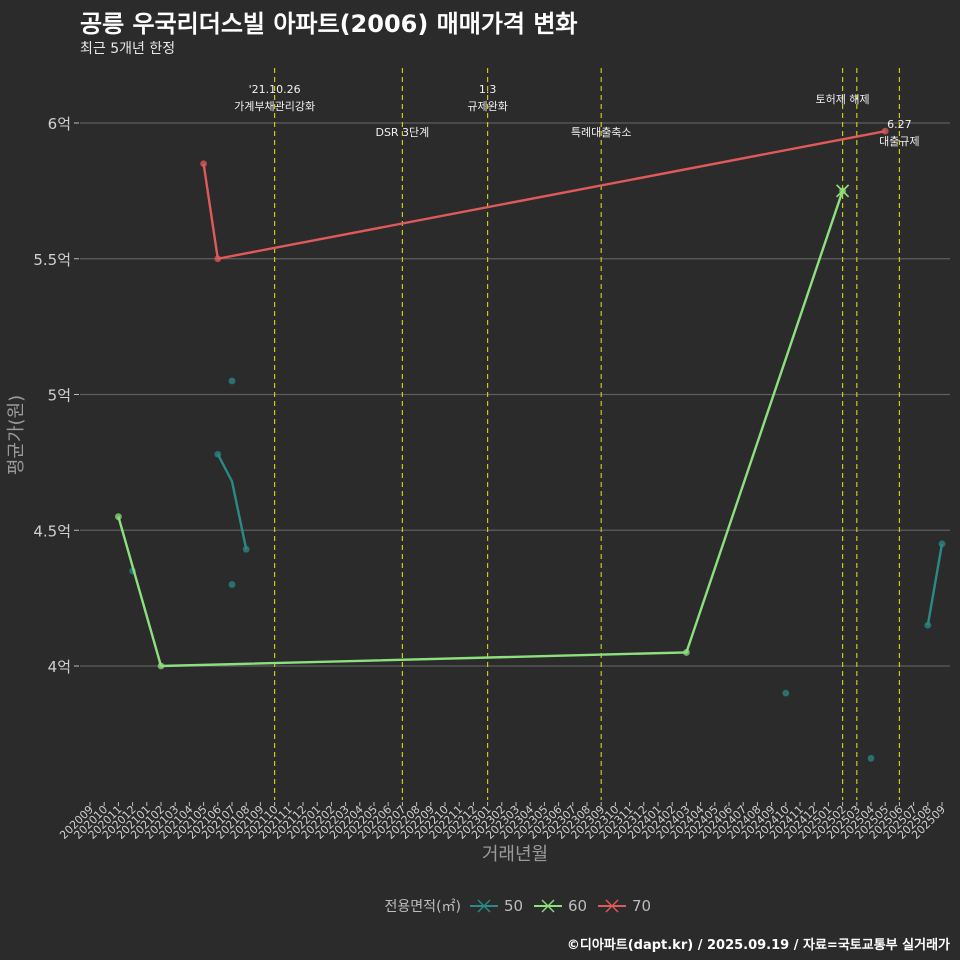 The width and height of the screenshot is (960, 960). I want to click on y-tick-label: 4.5억, so click(52, 531).